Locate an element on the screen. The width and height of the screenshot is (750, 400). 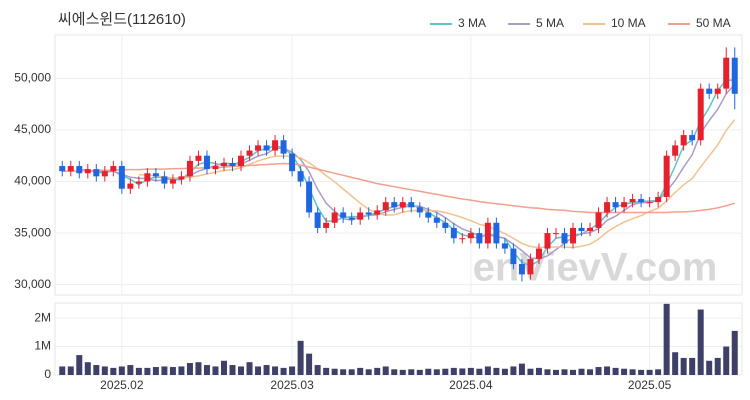
y-tick-label: 30,000 is located at coordinates (32, 284).